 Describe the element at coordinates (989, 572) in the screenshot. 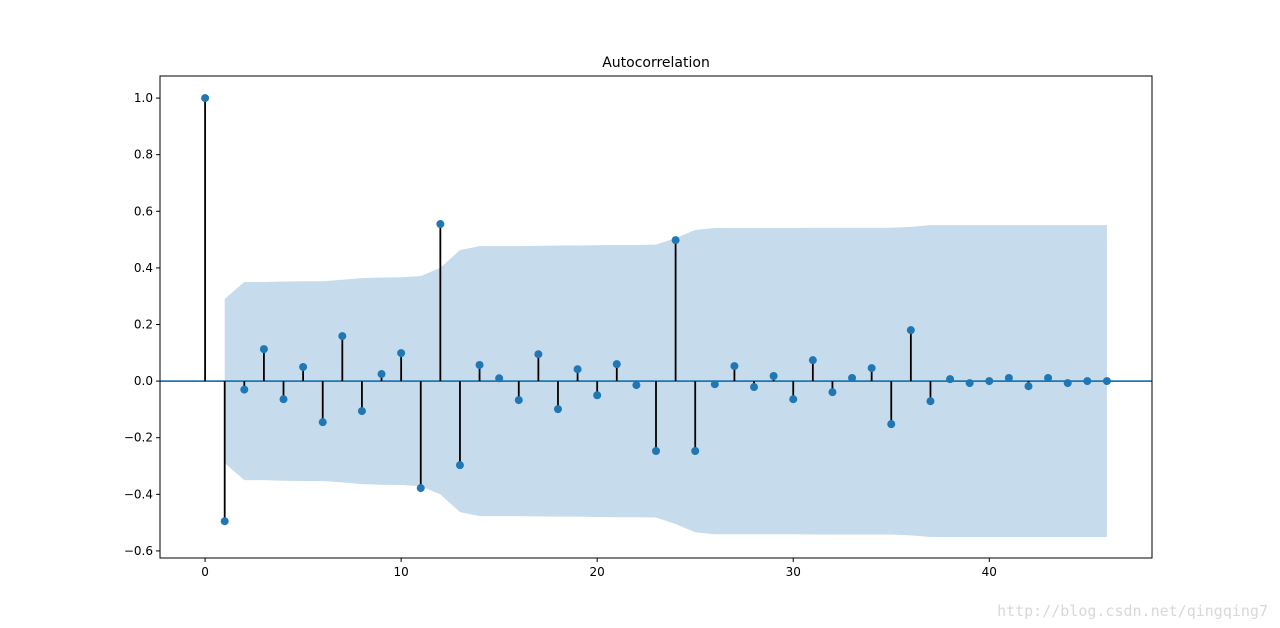

I see `x-tick-label: 40` at that location.